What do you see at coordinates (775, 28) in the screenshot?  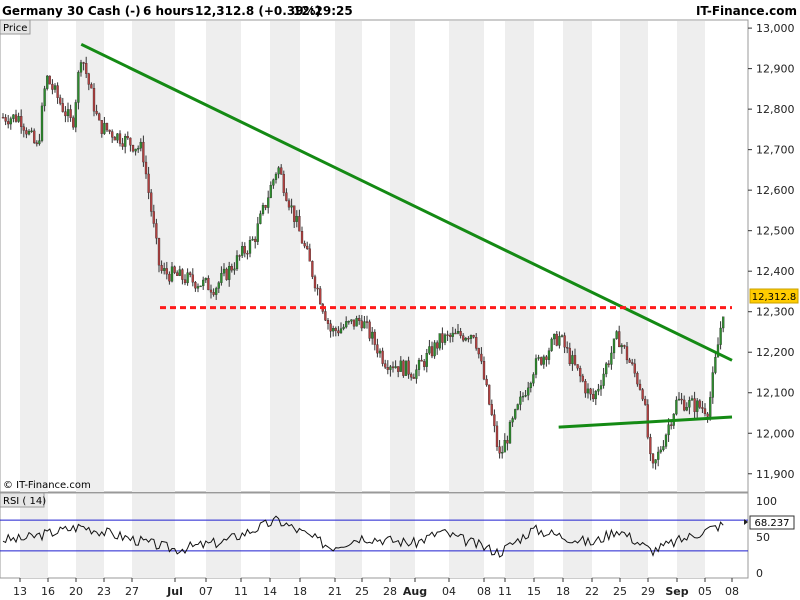 I see `price-axis-tick-label: 13,000` at bounding box center [775, 28].